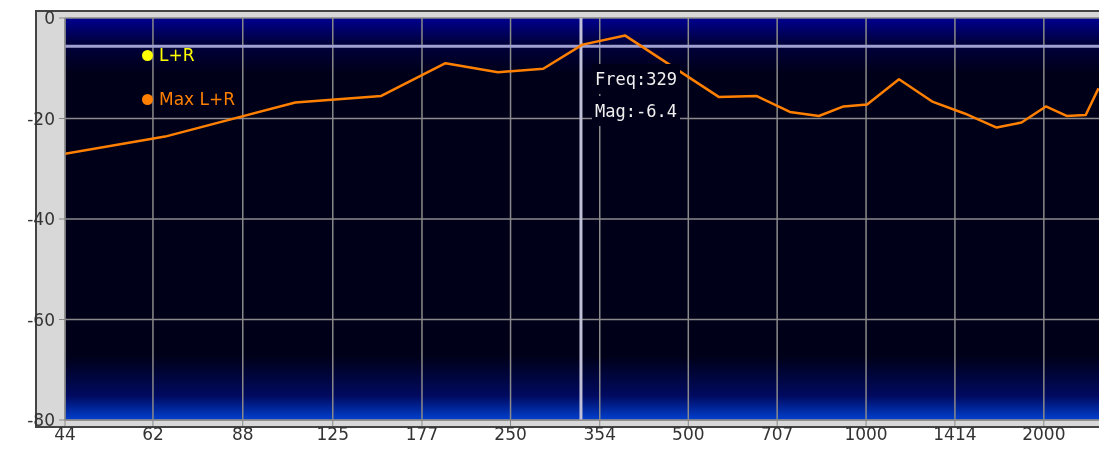 The image size is (1099, 452). What do you see at coordinates (777, 434) in the screenshot?
I see `x-tick-label: 707` at bounding box center [777, 434].